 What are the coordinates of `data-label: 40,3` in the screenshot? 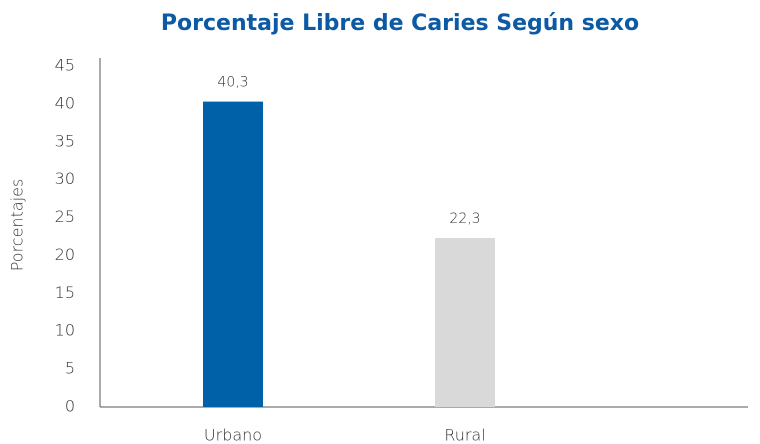 It's located at (232, 83).